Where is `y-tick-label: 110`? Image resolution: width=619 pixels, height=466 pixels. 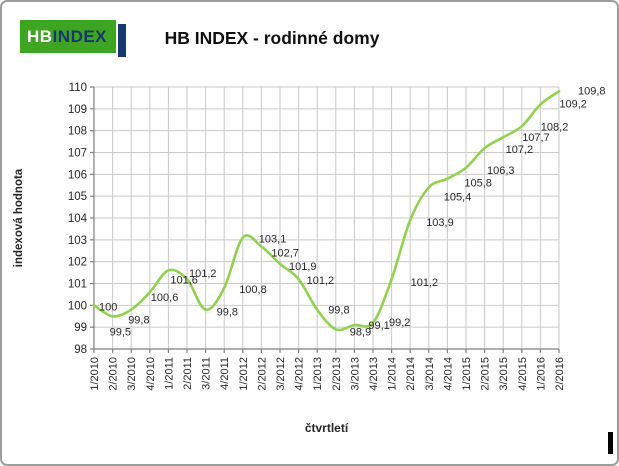 y-tick-label: 110 is located at coordinates (78, 88).